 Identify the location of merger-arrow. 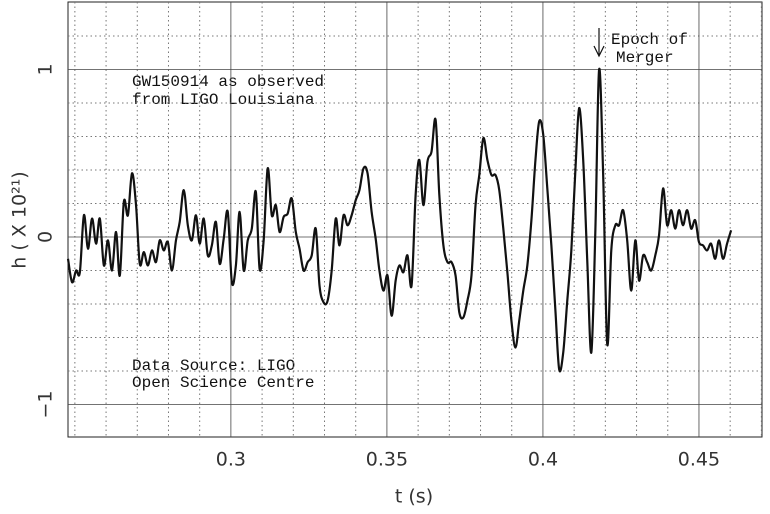
(599, 43).